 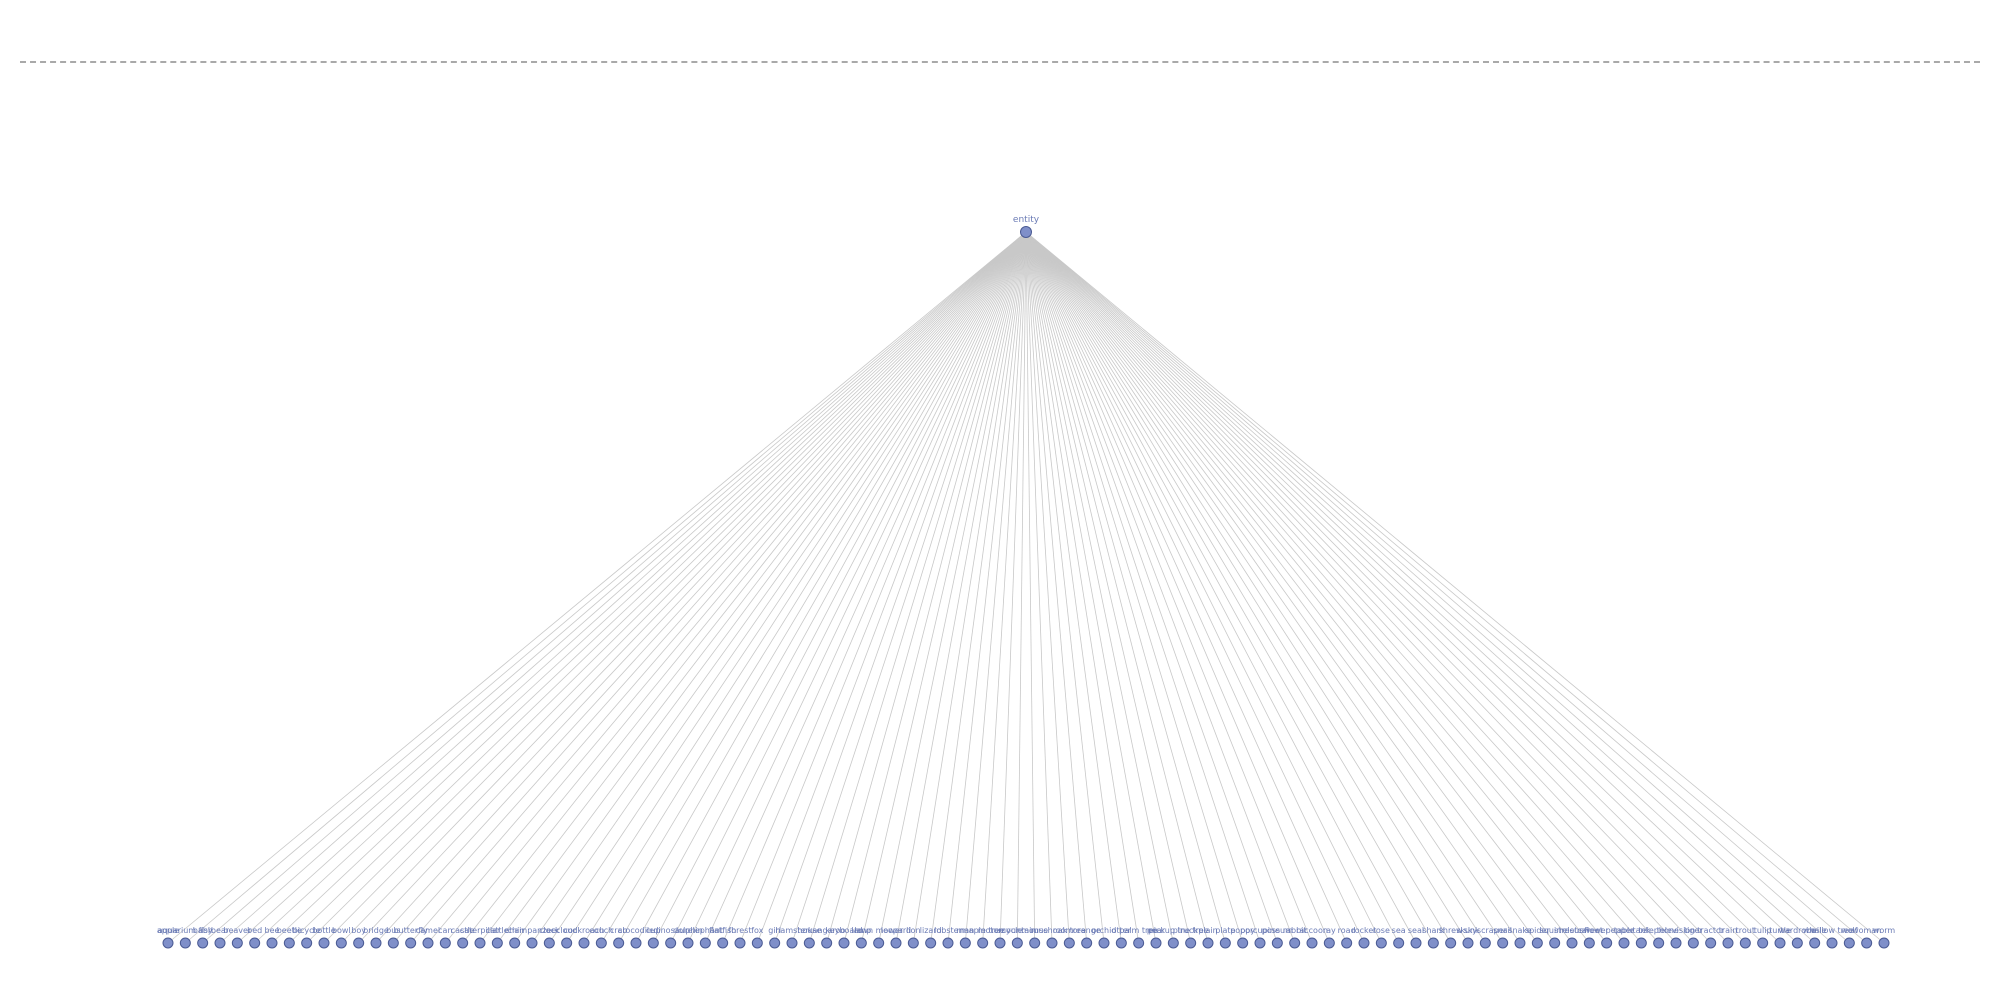 What do you see at coordinates (1502, 937) in the screenshot?
I see `leaf-node: snail` at bounding box center [1502, 937].